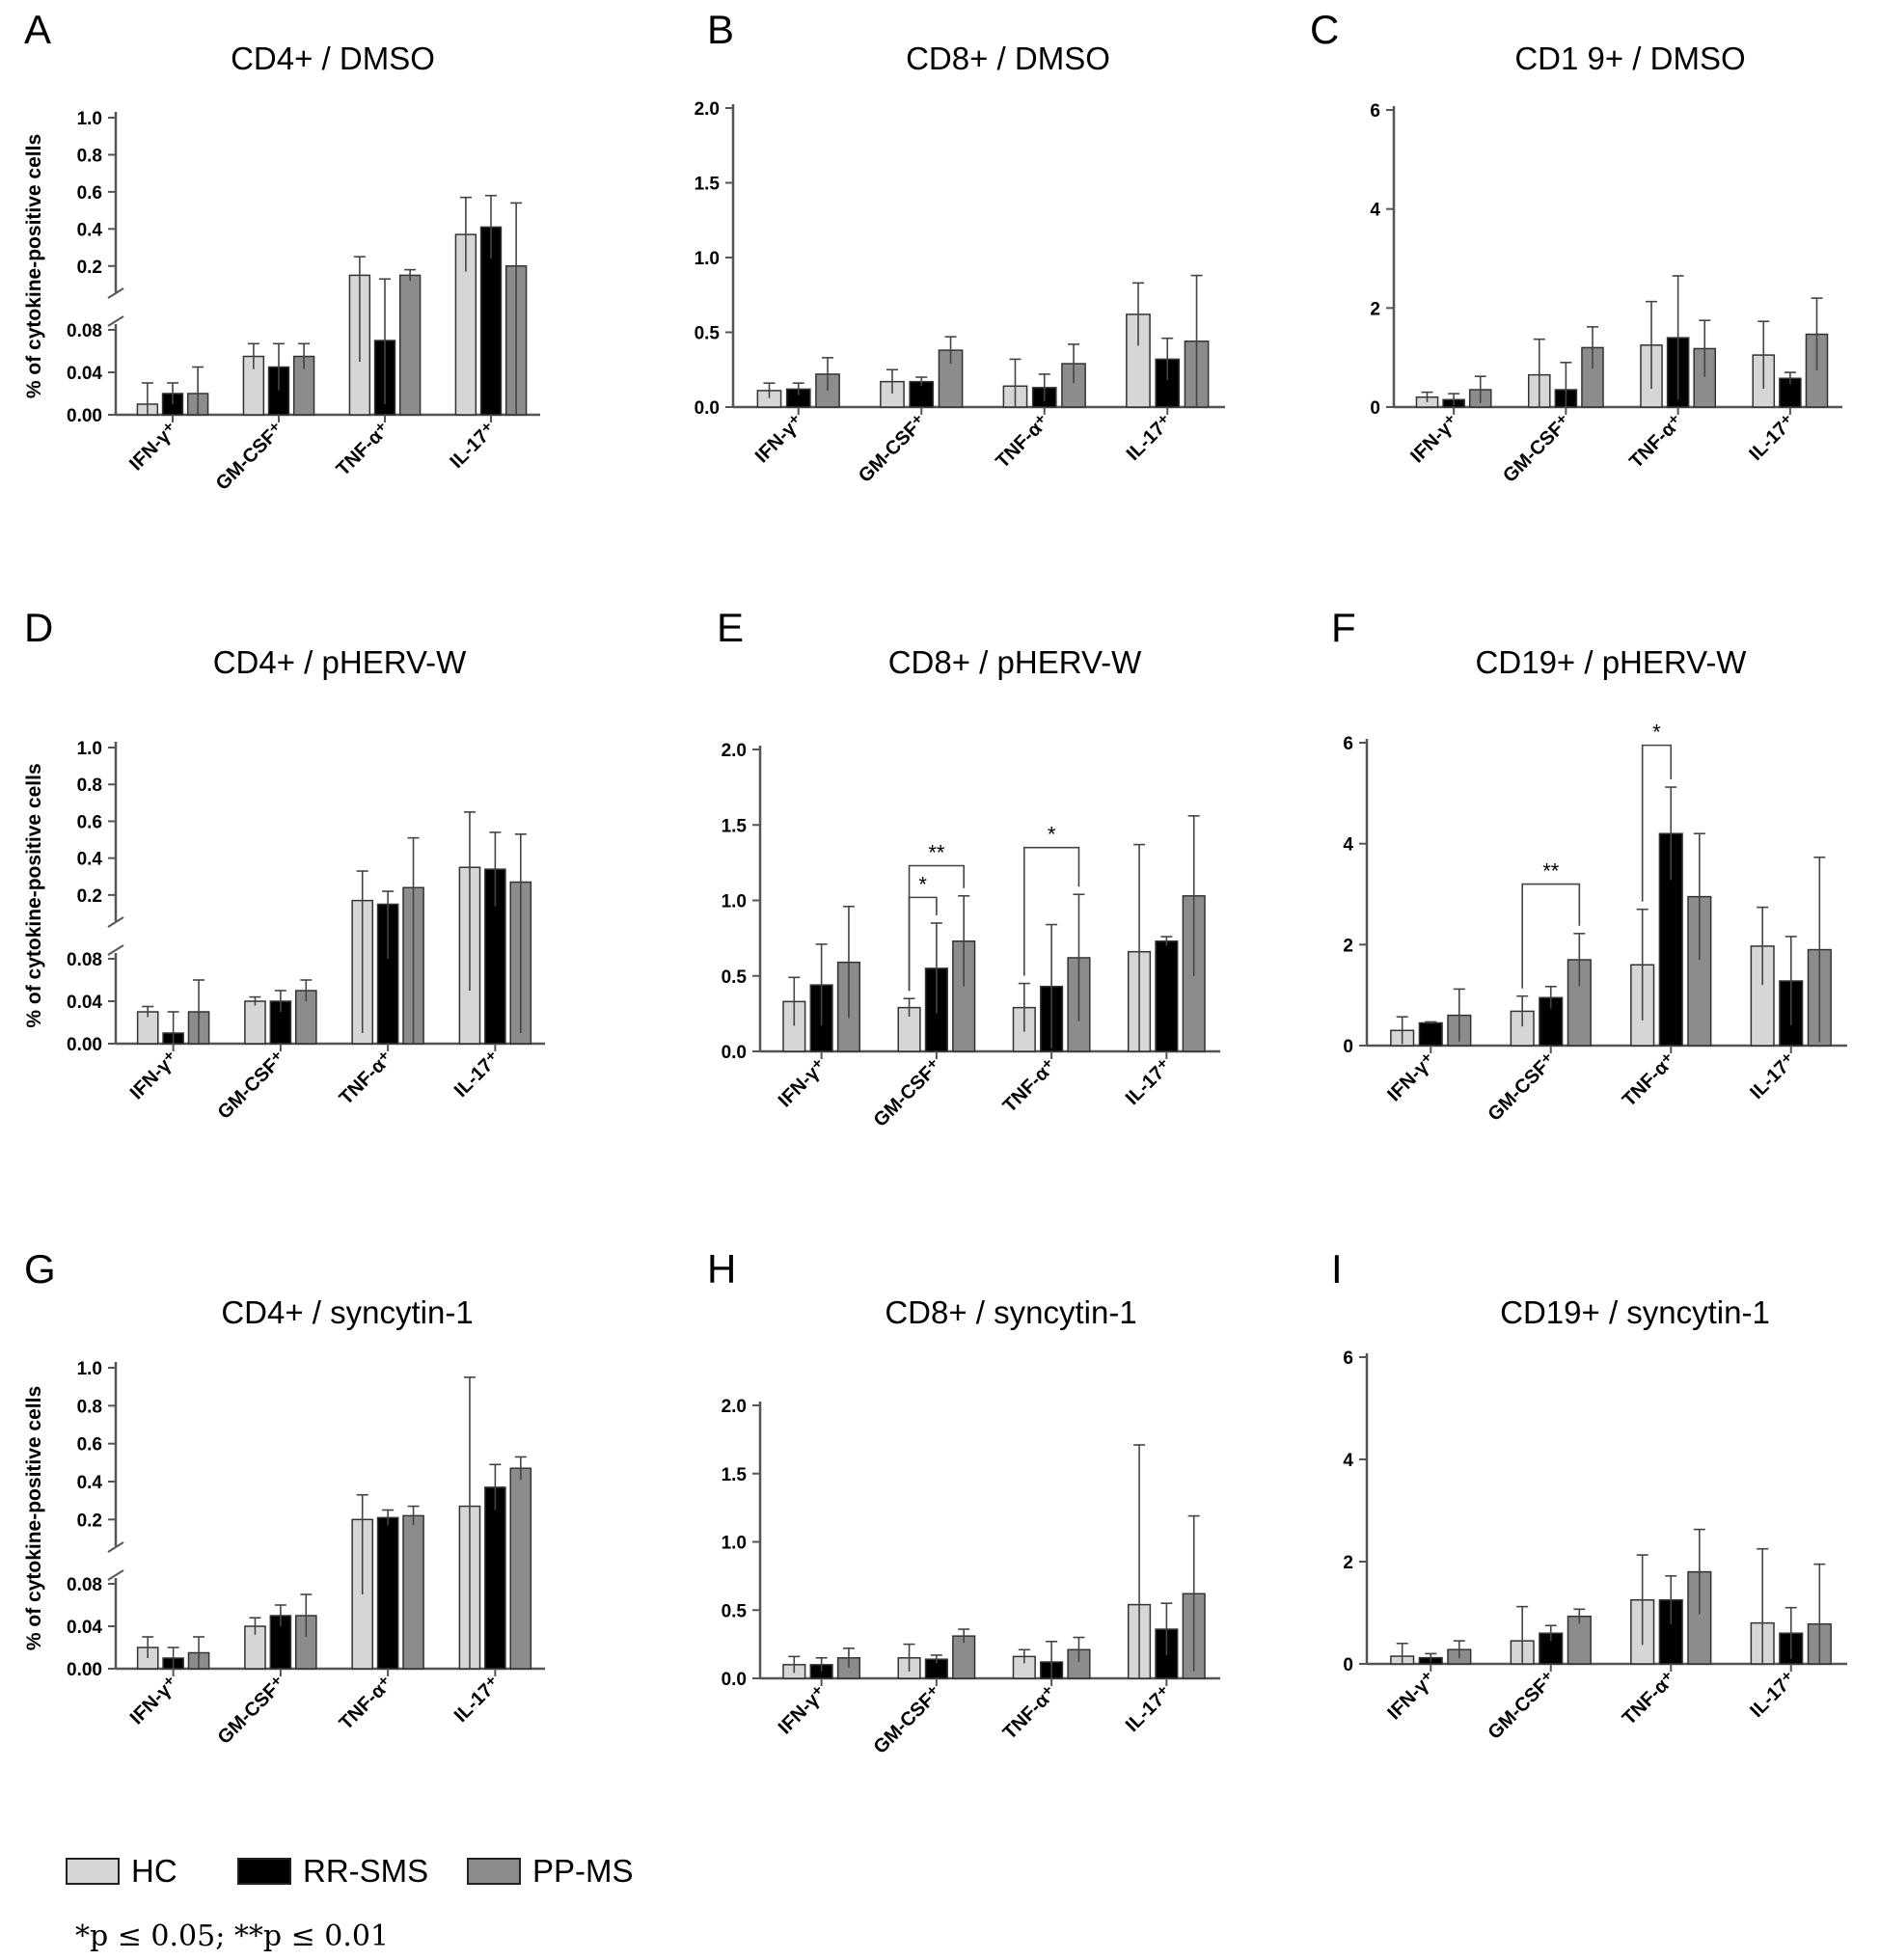 This screenshot has height=1960, width=1880. I want to click on legend-swatch-hc, so click(93, 1871).